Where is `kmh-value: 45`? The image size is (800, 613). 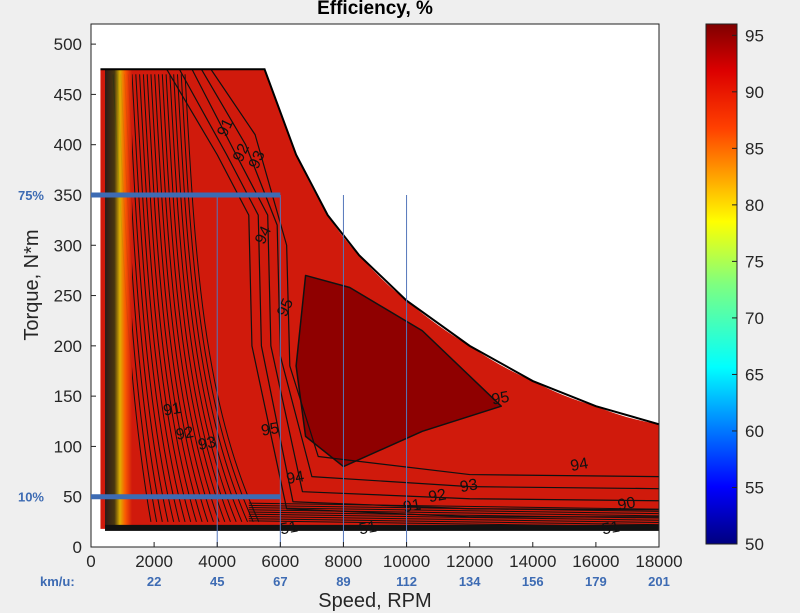
kmh-value: 45 is located at coordinates (217, 581).